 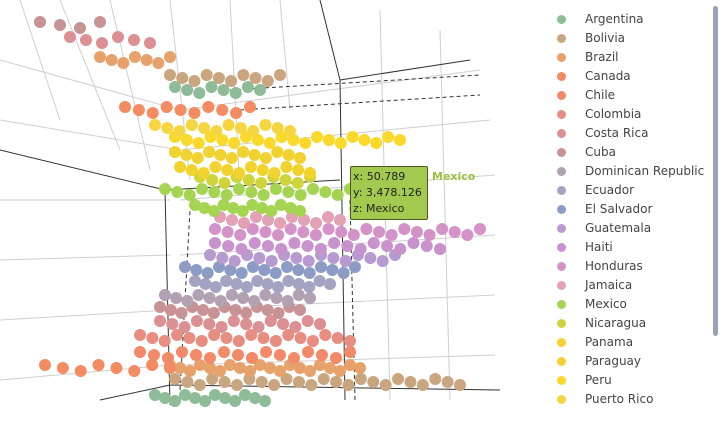 I want to click on legend-item: Dominican Republic, so click(x=636, y=171).